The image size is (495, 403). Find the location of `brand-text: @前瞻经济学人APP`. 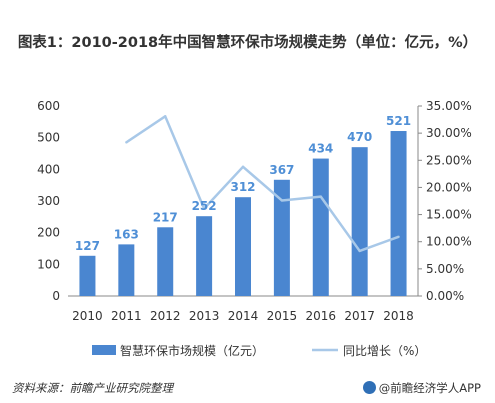

brand-text: @前瞻经济学人APP is located at coordinates (429, 388).